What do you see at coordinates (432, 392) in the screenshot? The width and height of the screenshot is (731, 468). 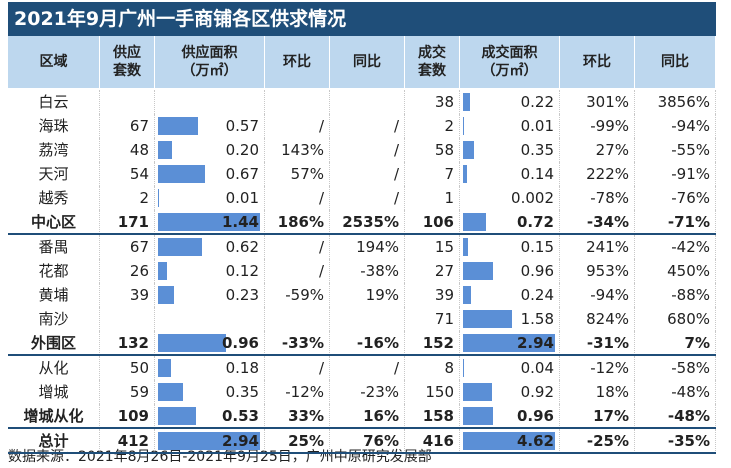 I see `cell: 150` at bounding box center [432, 392].